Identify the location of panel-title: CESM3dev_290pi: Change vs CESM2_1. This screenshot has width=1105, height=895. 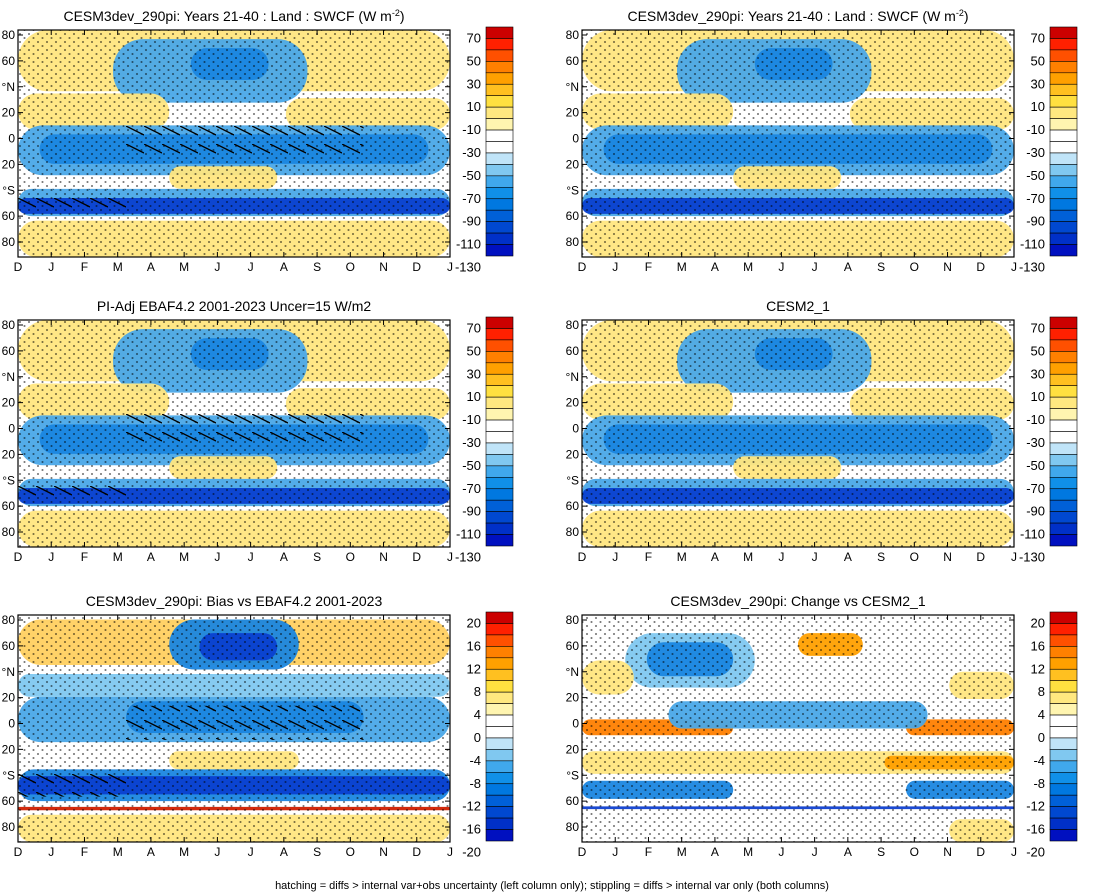
(797, 601).